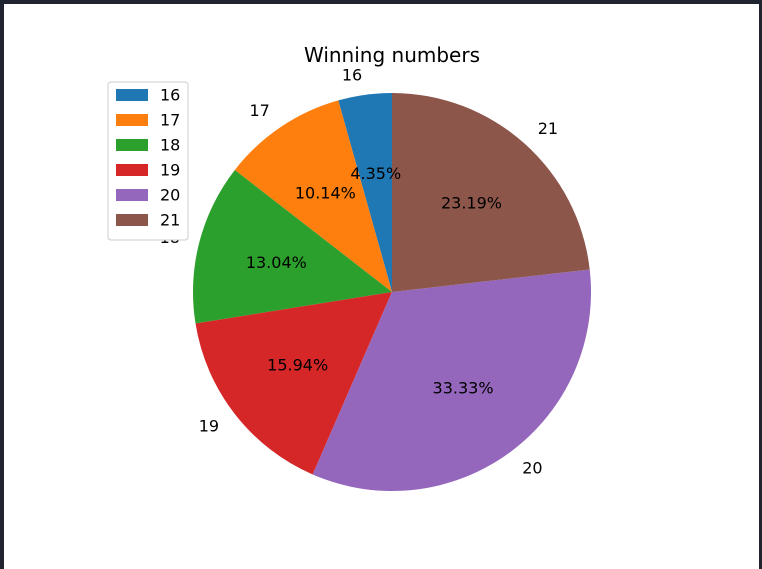  Describe the element at coordinates (471, 202) in the screenshot. I see `slice-percent-21: 23.19%` at that location.